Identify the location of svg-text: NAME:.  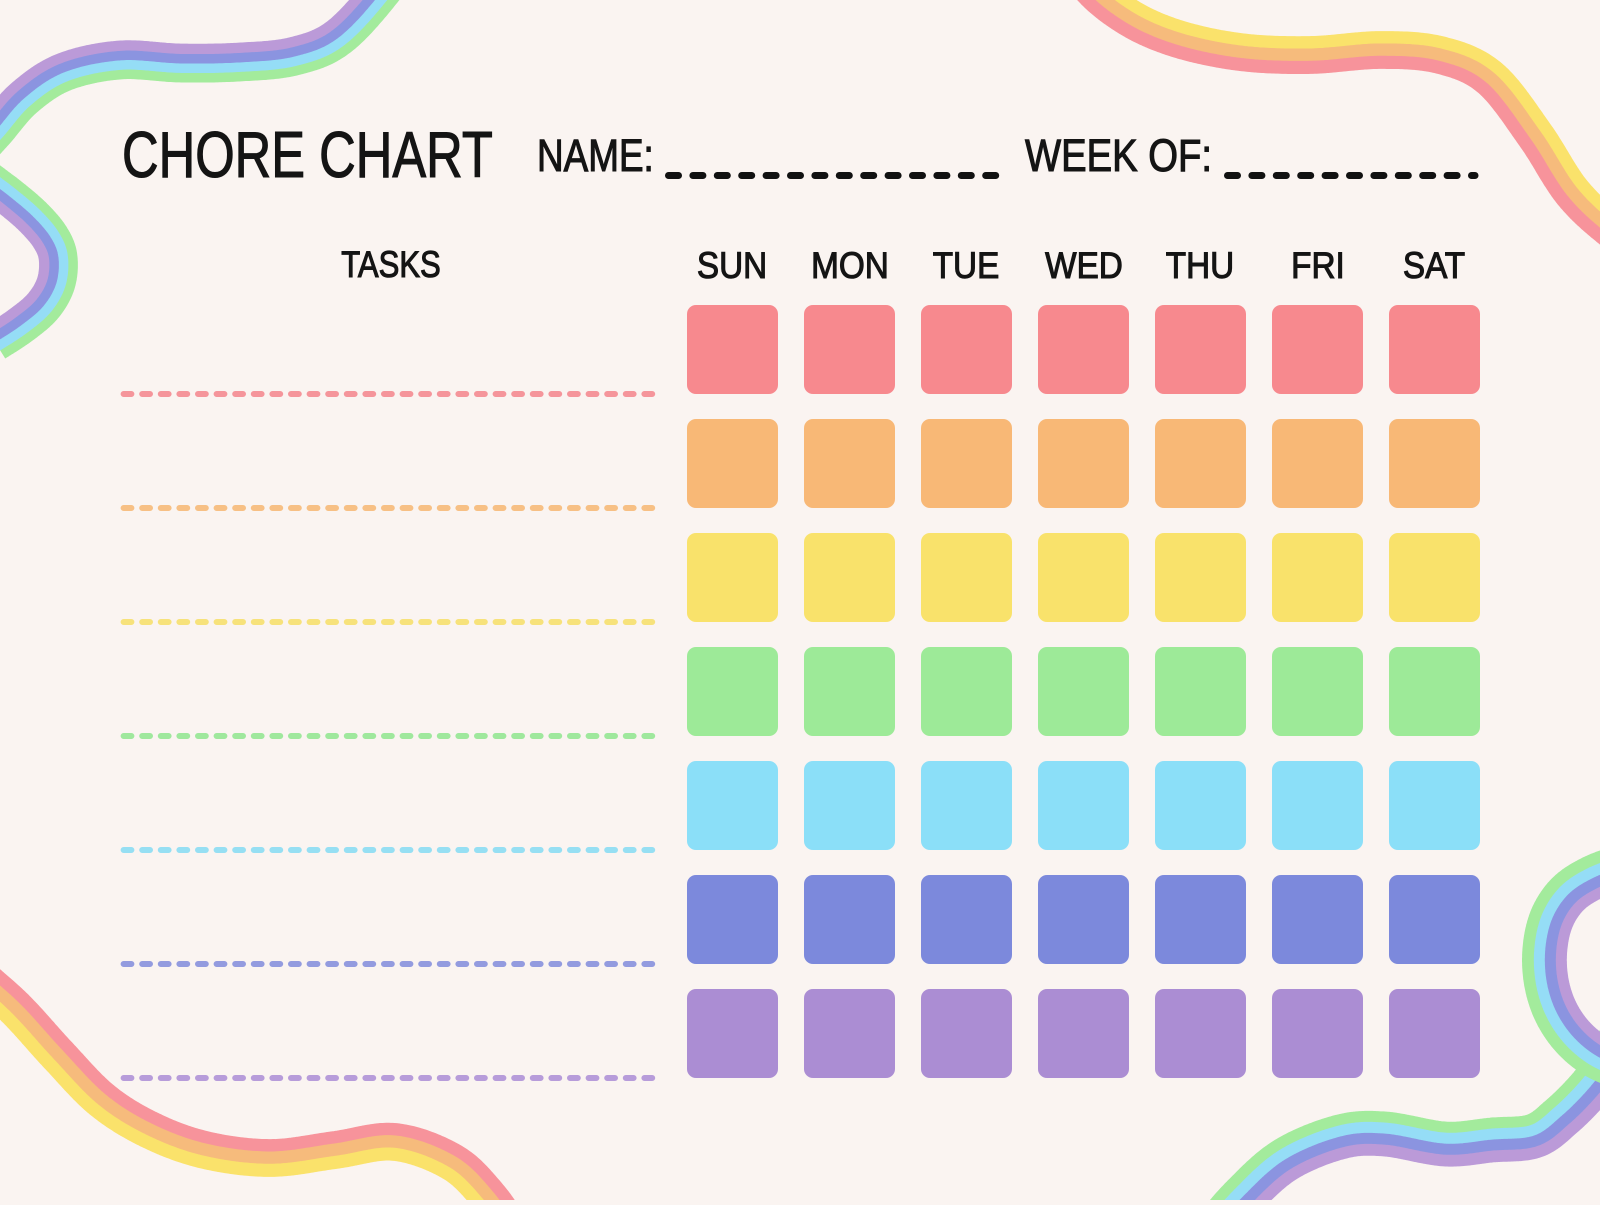
(595, 156).